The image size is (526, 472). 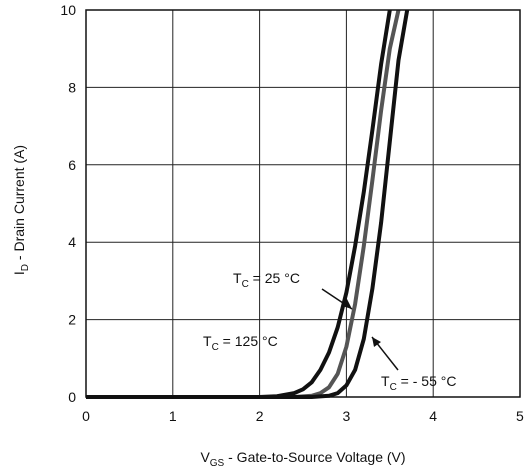 What do you see at coordinates (173, 416) in the screenshot?
I see `x-tick-label: 1` at bounding box center [173, 416].